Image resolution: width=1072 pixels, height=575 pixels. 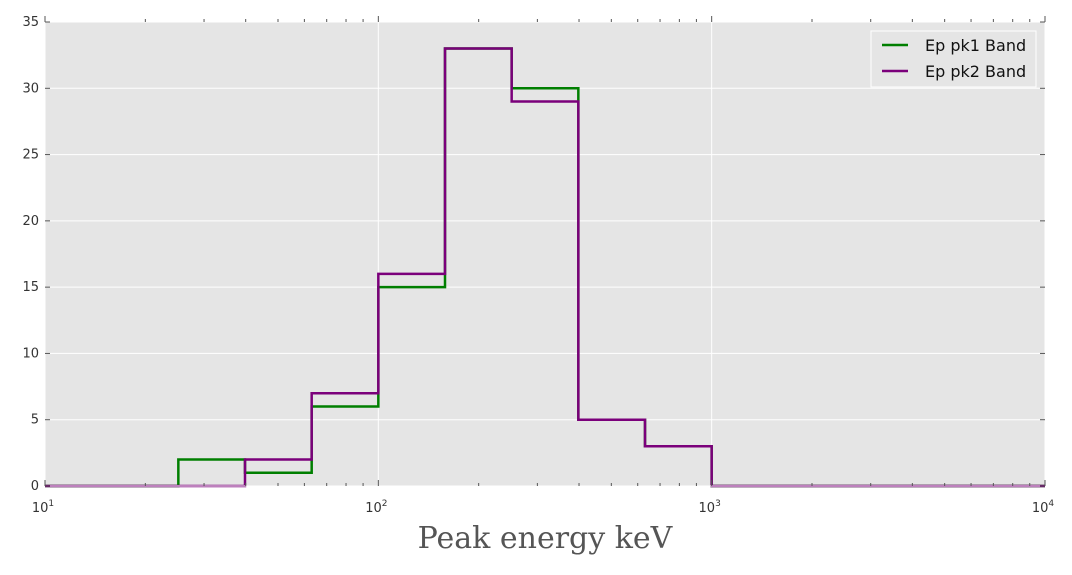 What do you see at coordinates (975, 45) in the screenshot?
I see `legend-label: Ep pk1 Band` at bounding box center [975, 45].